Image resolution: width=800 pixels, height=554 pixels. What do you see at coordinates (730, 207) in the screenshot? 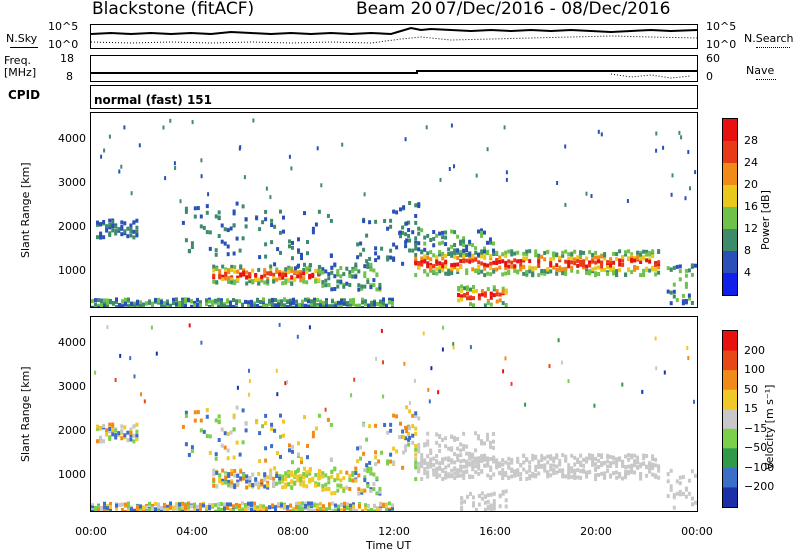
I see `power-colorbar` at bounding box center [730, 207].